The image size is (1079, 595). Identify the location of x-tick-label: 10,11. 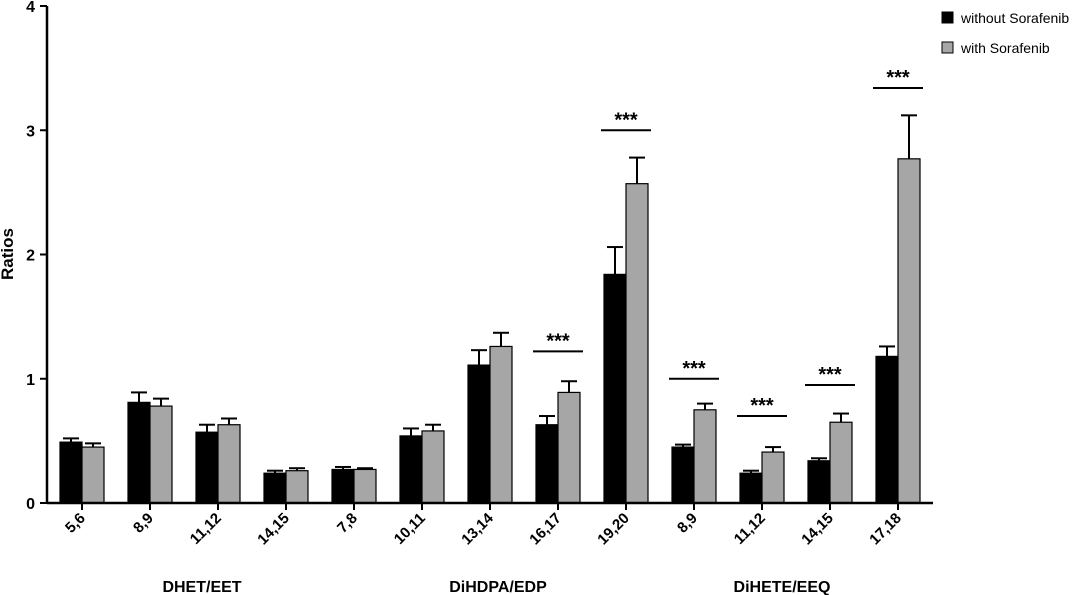
(410, 529).